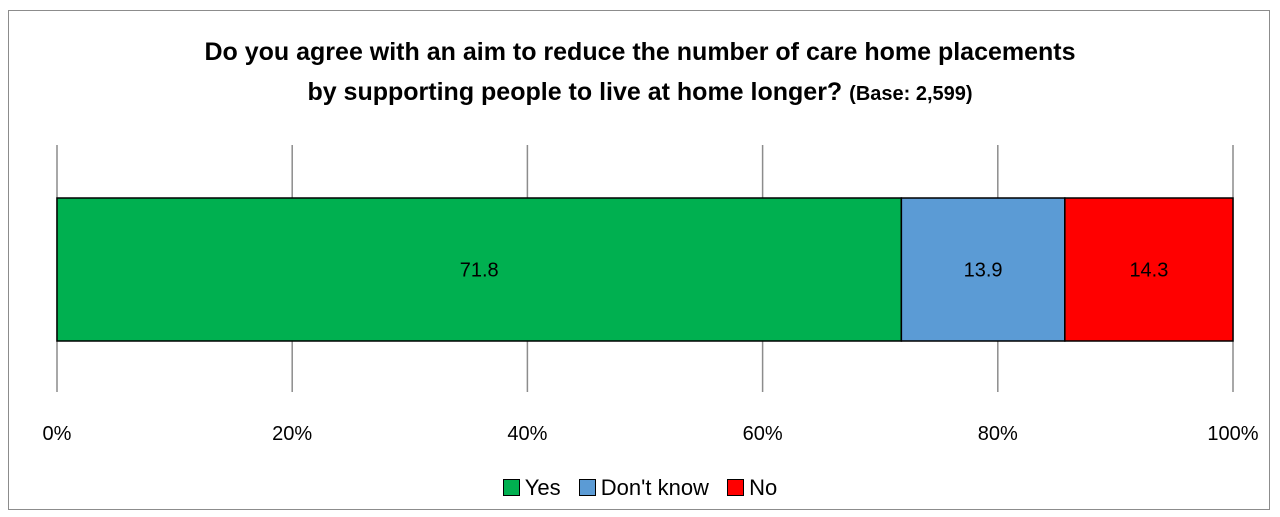 Image resolution: width=1280 pixels, height=517 pixels. I want to click on x-tick-label-100: 100%, so click(1232, 434).